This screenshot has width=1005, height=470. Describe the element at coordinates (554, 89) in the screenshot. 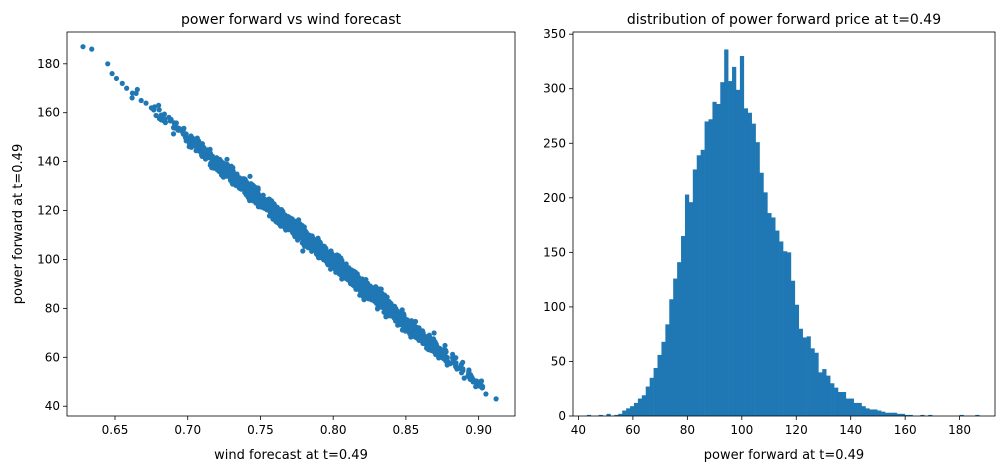

I see `histogram-y-tick-label: 300` at that location.